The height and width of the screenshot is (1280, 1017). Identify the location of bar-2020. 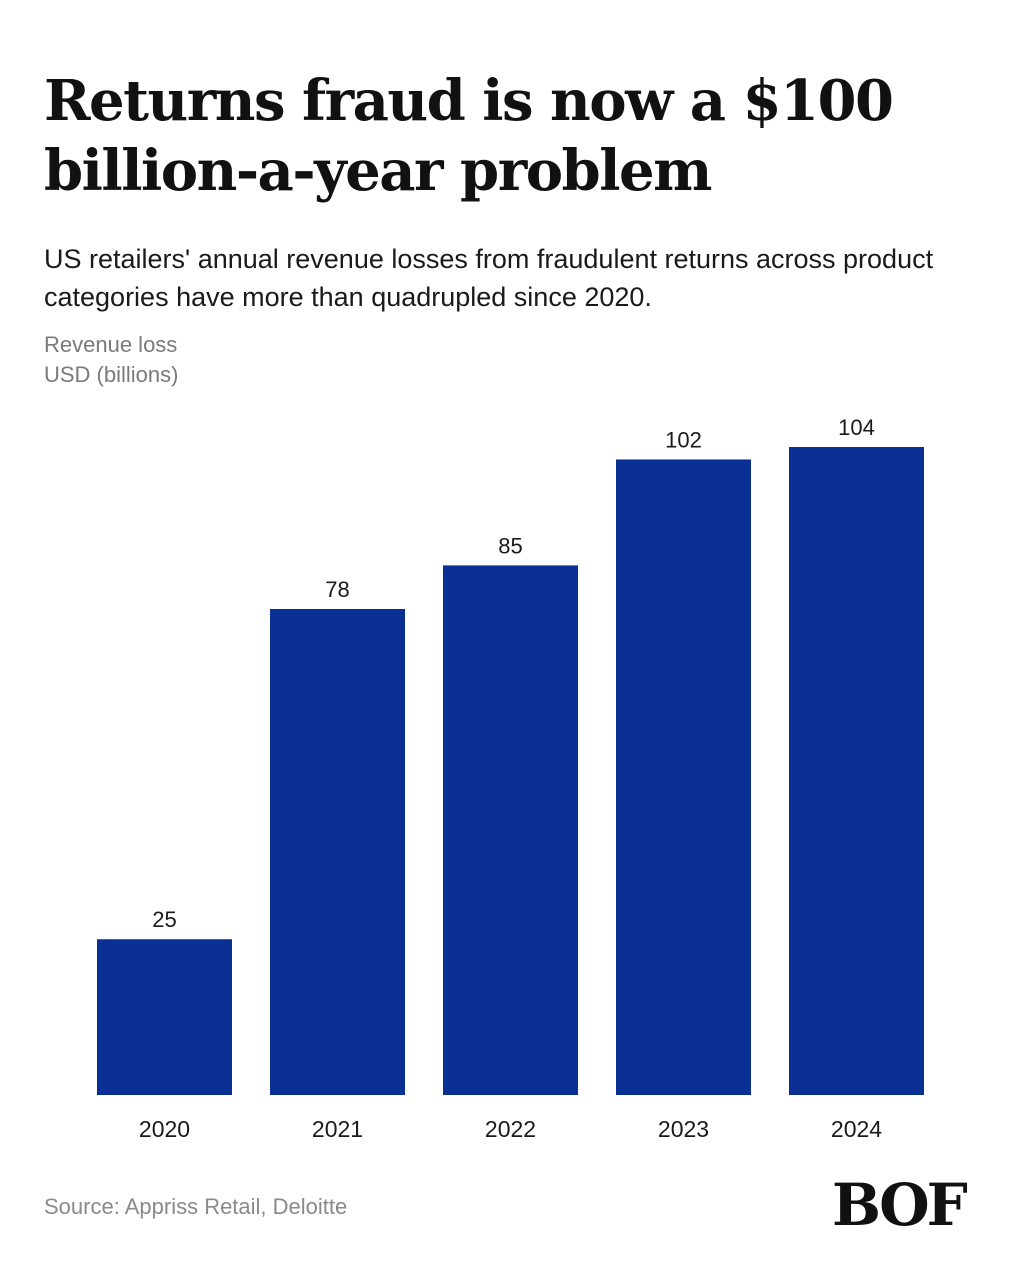
(164, 1017).